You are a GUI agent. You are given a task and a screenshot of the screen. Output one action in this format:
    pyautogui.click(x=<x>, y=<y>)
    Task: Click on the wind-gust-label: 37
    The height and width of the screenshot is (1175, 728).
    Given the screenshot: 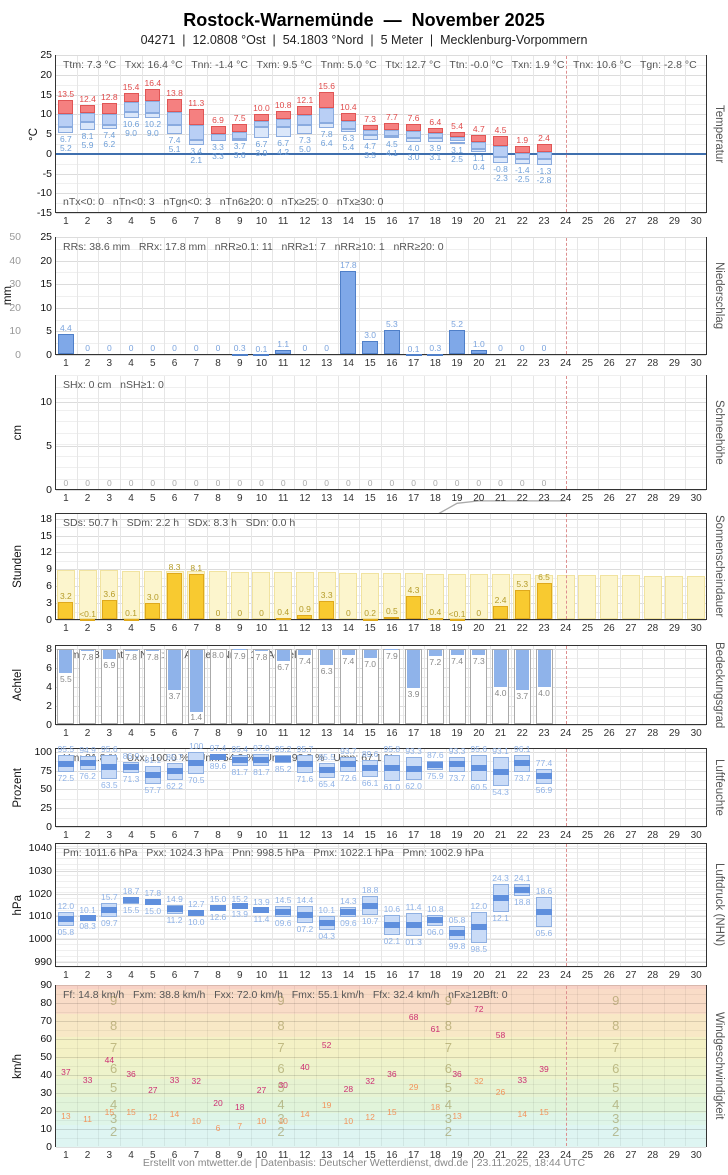 What is the action you would take?
    pyautogui.click(x=66, y=1072)
    